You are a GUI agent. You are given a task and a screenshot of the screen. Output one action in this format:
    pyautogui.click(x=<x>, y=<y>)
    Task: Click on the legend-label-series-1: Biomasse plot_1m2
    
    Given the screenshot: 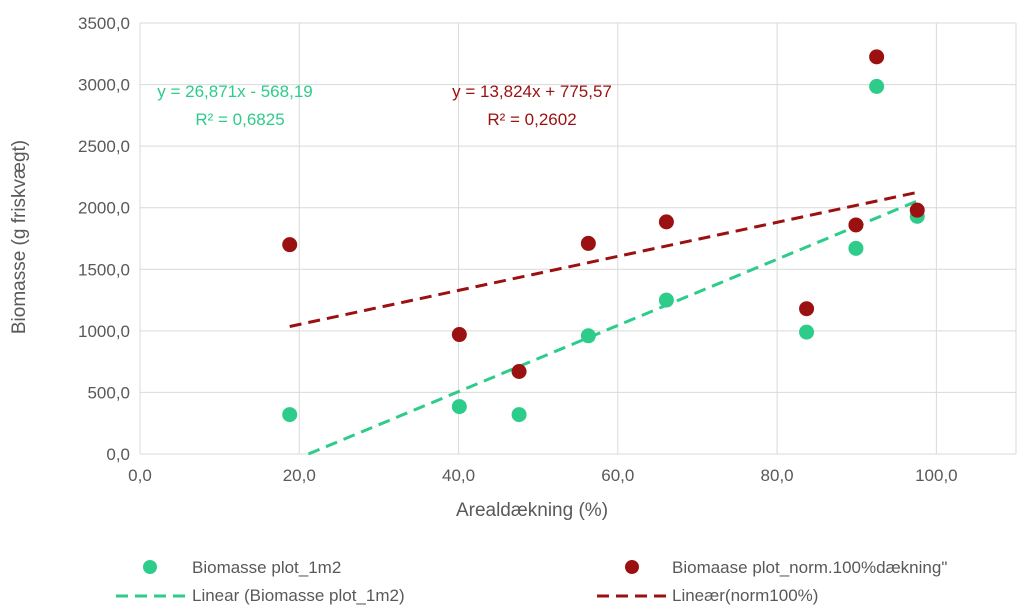 What is the action you would take?
    pyautogui.click(x=266, y=567)
    